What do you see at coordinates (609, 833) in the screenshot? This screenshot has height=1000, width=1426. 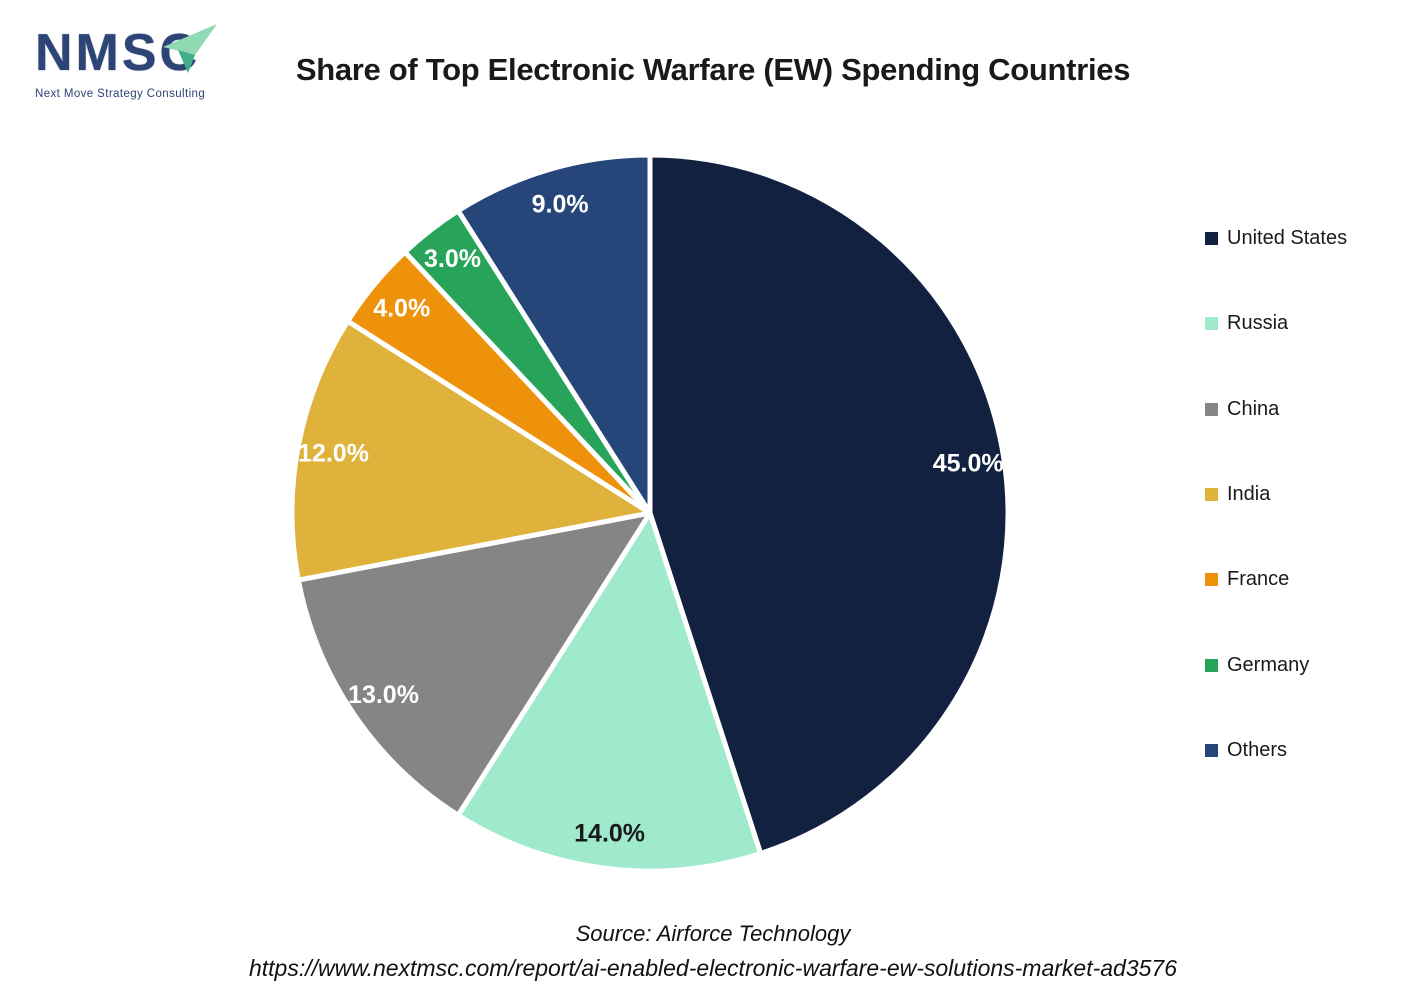 I see `slice-label-russia: 14.0%` at bounding box center [609, 833].